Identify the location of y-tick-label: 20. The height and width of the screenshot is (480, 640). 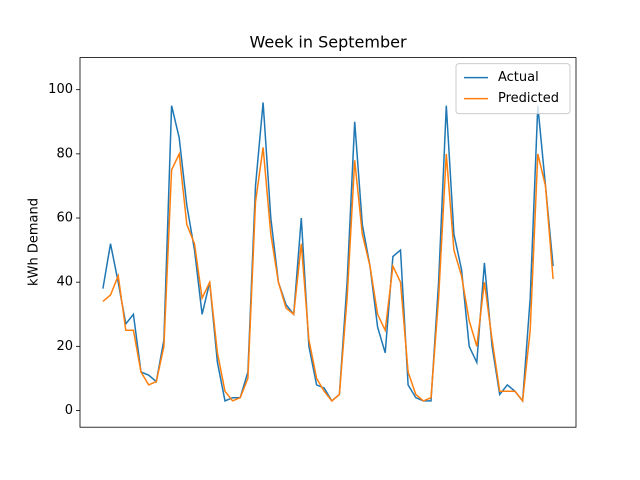
(64, 346).